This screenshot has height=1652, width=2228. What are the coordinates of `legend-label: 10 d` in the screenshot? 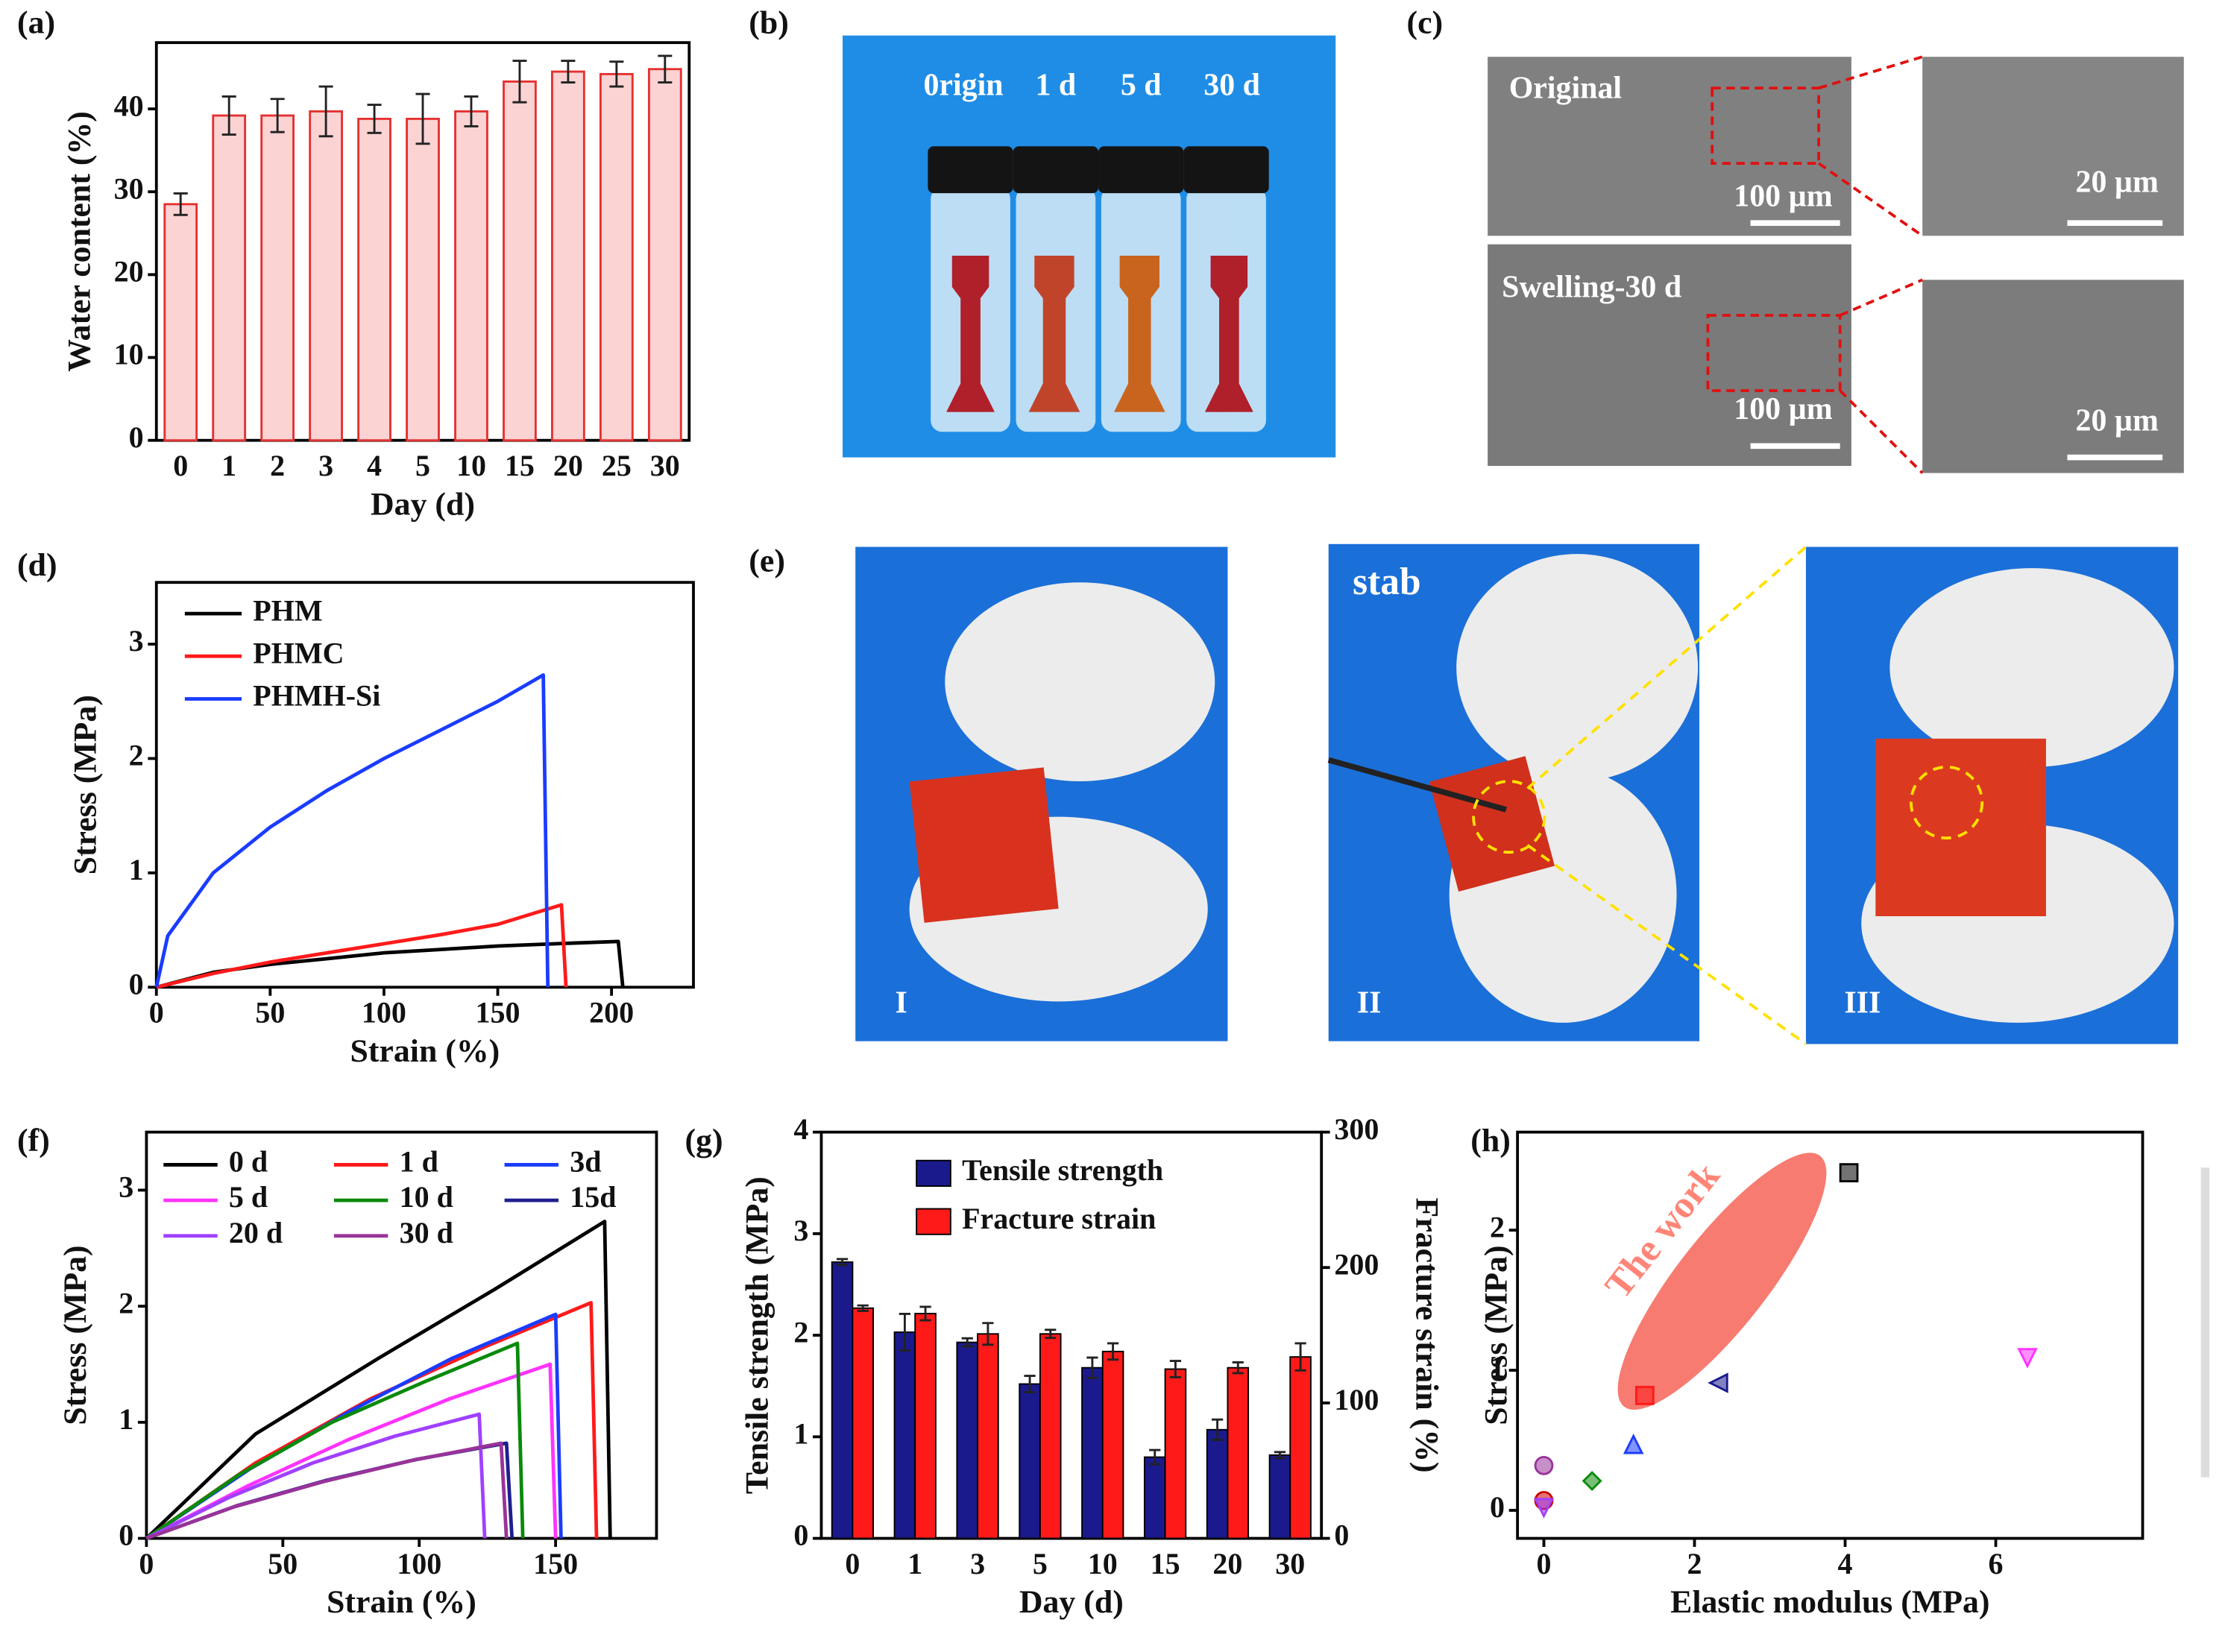 It's located at (426, 1197).